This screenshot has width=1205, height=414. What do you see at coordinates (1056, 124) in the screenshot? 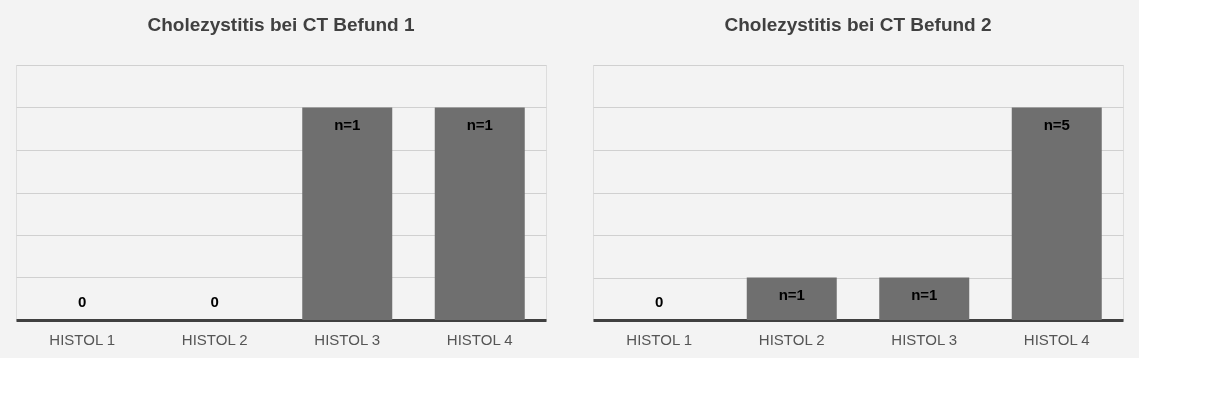
I see `data-label: n=5` at bounding box center [1056, 124].